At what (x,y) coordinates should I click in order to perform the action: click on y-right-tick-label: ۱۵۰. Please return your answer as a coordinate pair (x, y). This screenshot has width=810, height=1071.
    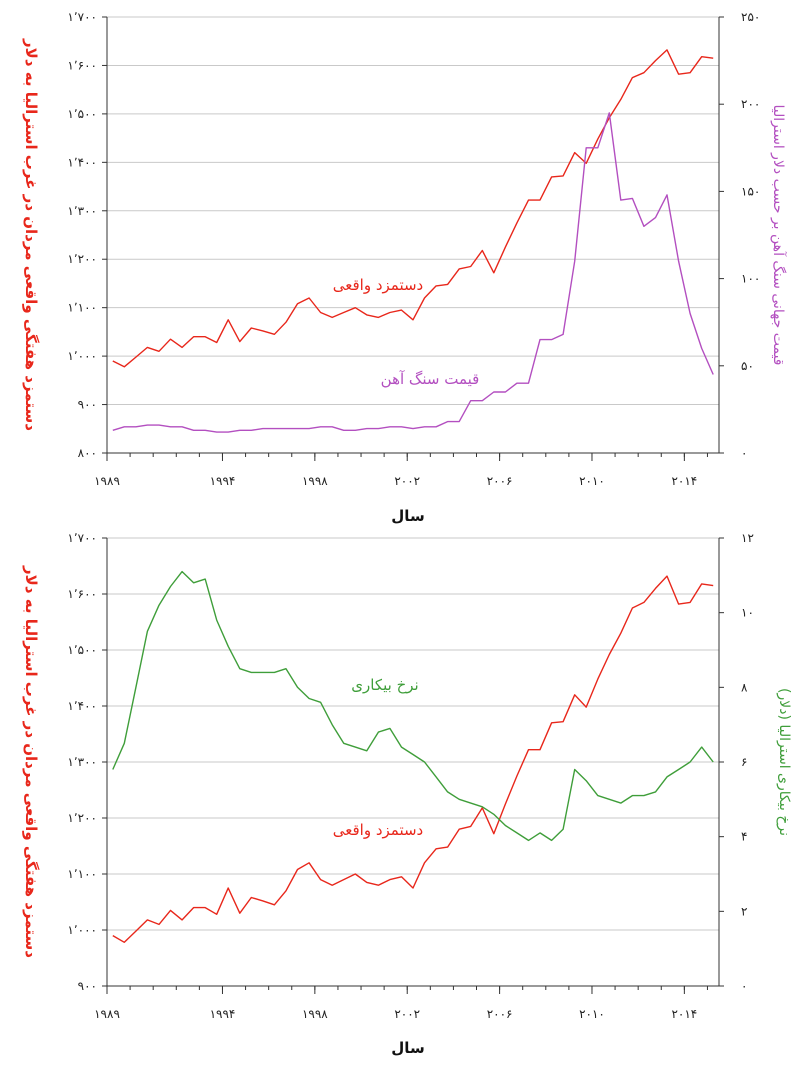
    Looking at the image, I should click on (750, 191).